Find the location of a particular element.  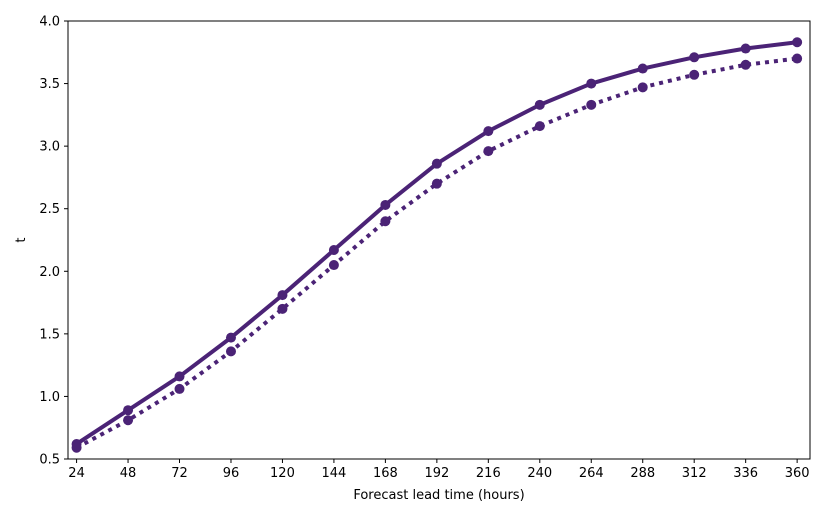

x-tick-label: 312 is located at coordinates (694, 473).